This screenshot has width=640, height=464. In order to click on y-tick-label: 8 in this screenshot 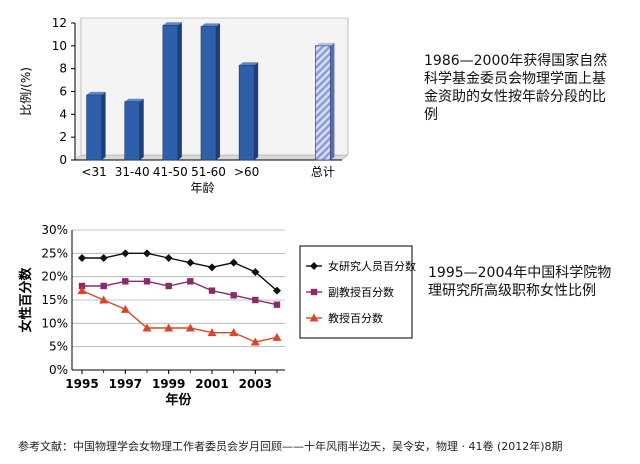, I will do `click(63, 69)`.